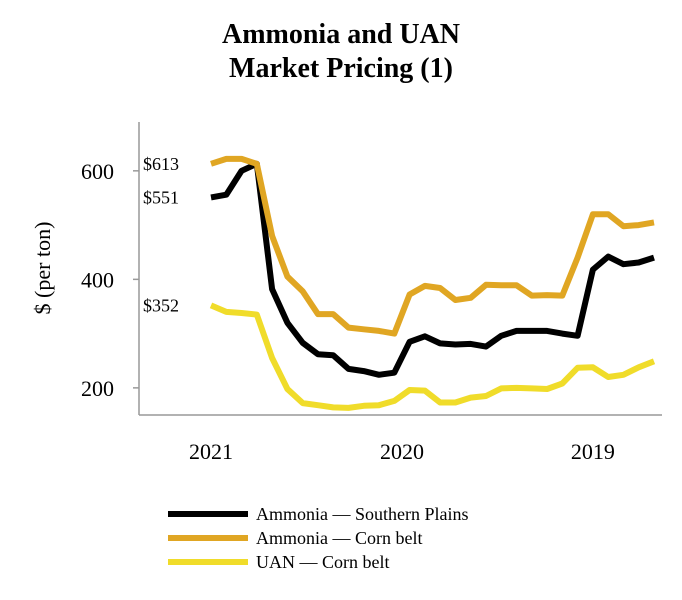  Describe the element at coordinates (208, 562) in the screenshot. I see `legend-swatch-uan-corn-belt` at that location.